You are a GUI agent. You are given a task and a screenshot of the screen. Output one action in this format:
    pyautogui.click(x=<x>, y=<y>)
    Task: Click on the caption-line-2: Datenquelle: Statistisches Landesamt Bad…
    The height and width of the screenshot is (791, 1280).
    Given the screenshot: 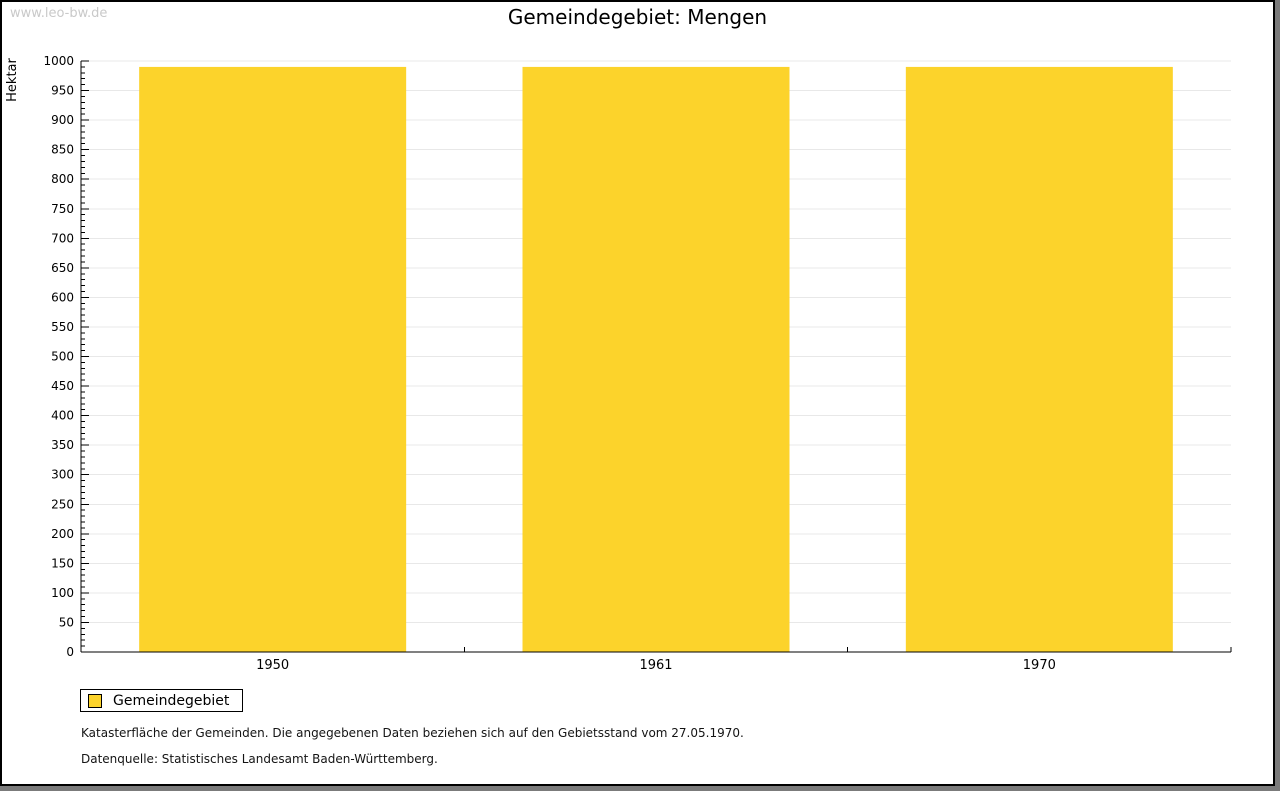 What is the action you would take?
    pyautogui.click(x=259, y=759)
    